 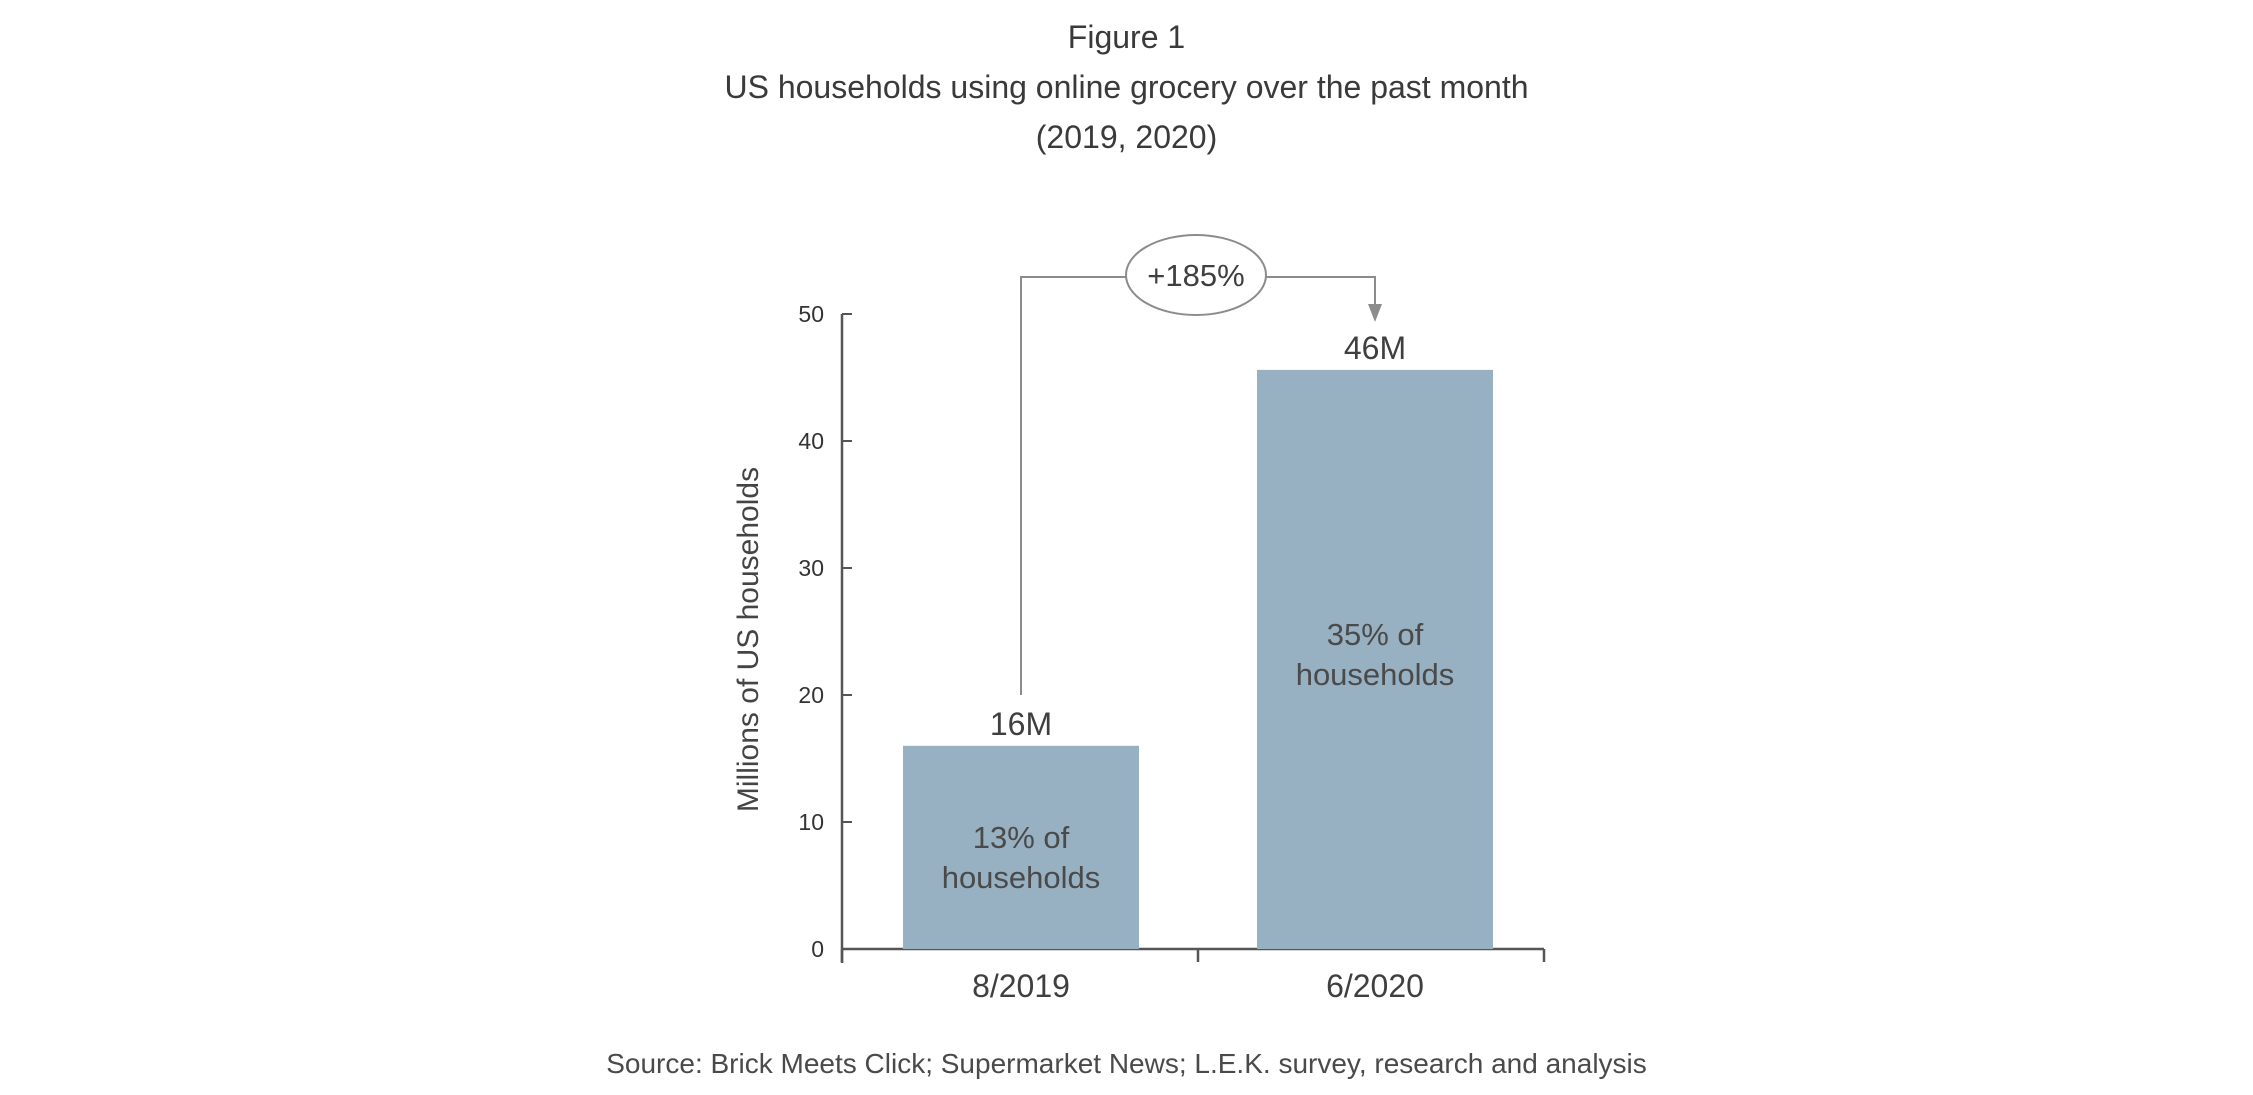 I want to click on connector-line-right, so click(x=1321, y=290).